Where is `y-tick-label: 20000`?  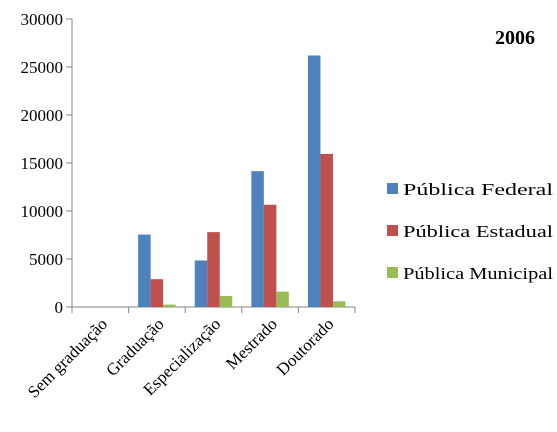 y-tick-label: 20000 is located at coordinates (42, 115).